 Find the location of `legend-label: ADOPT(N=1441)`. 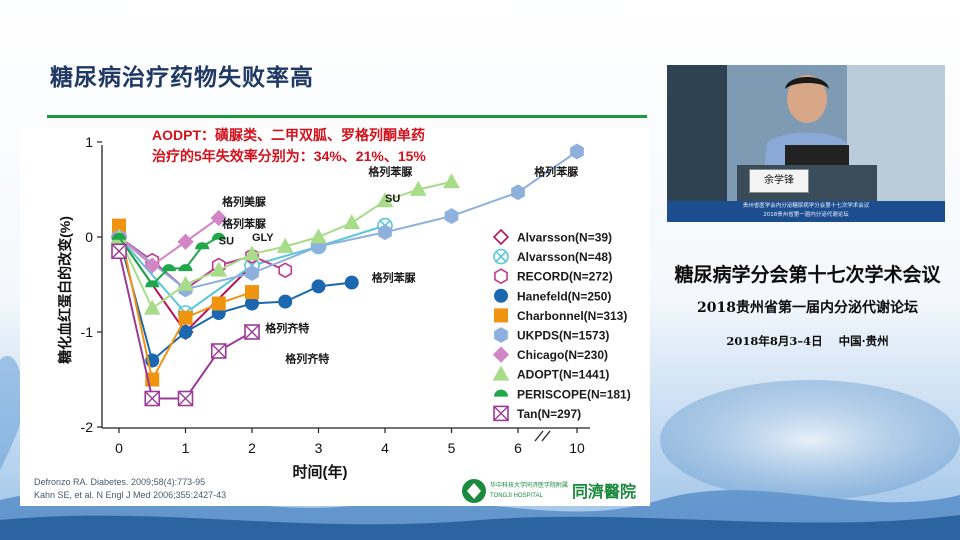

legend-label: ADOPT(N=1441) is located at coordinates (563, 375).